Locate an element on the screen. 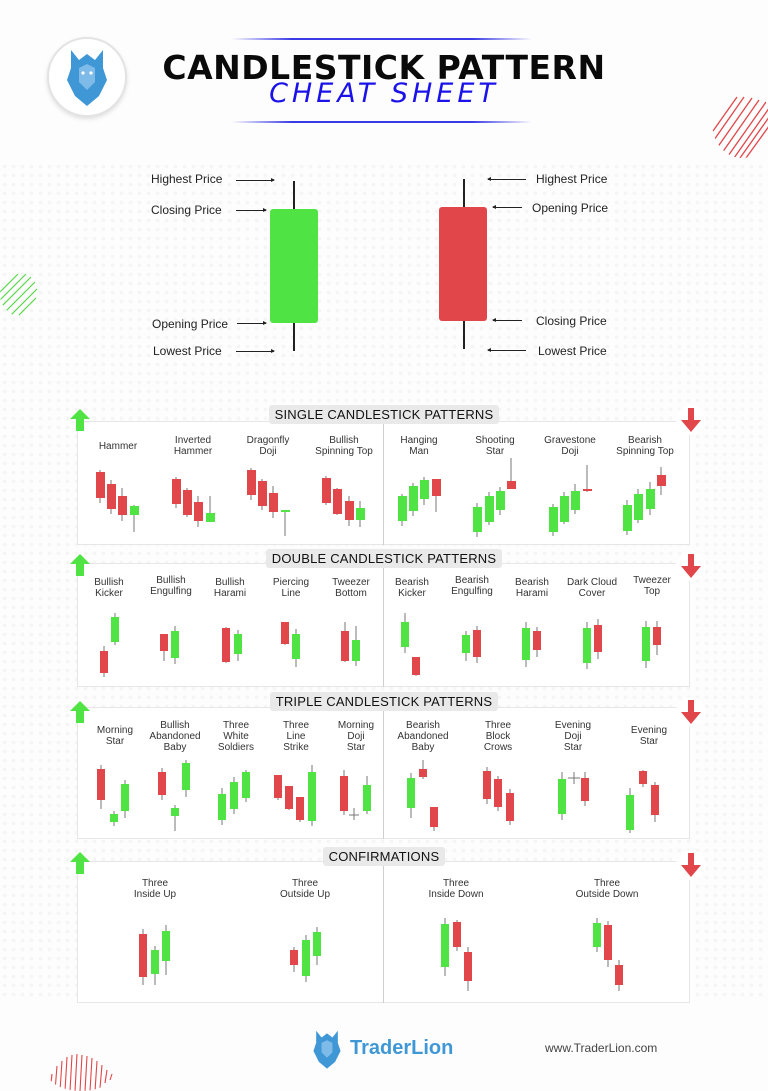  pattern-tweezer-bottom: Tweezer Bottom is located at coordinates (351, 588).